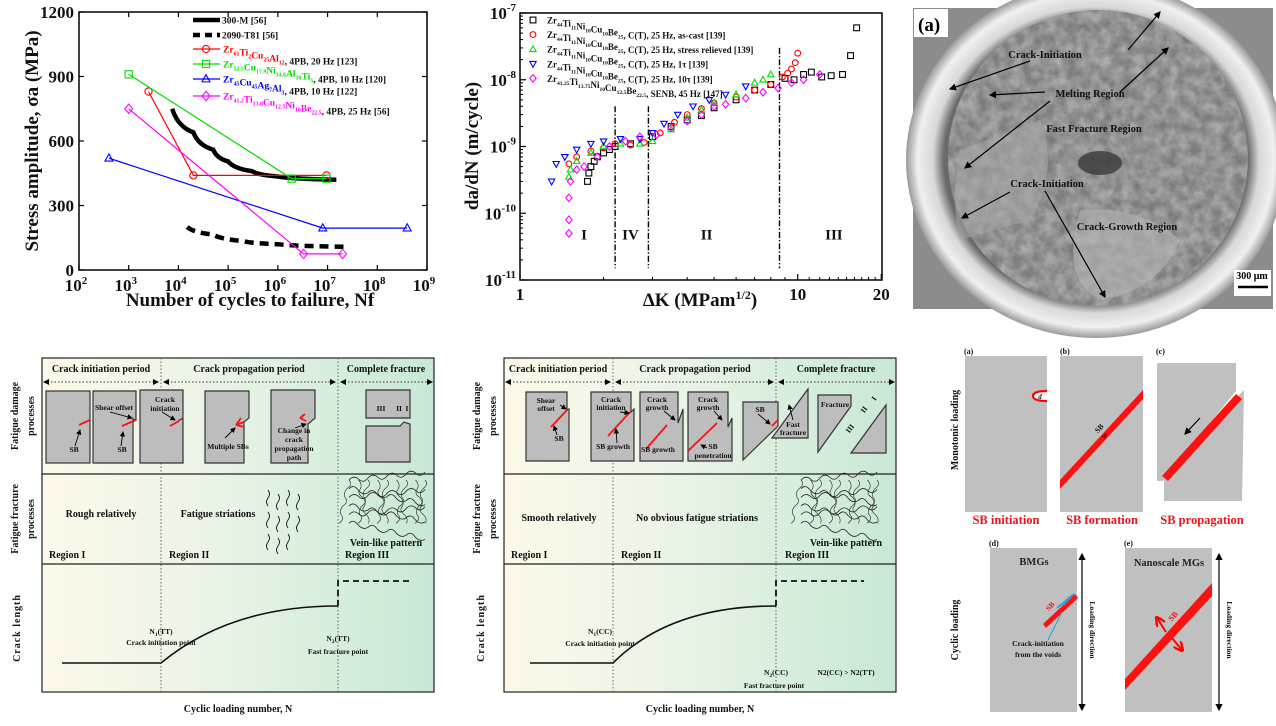  What do you see at coordinates (493, 519) in the screenshot?
I see `row-label-fracture-2: processes` at bounding box center [493, 519].